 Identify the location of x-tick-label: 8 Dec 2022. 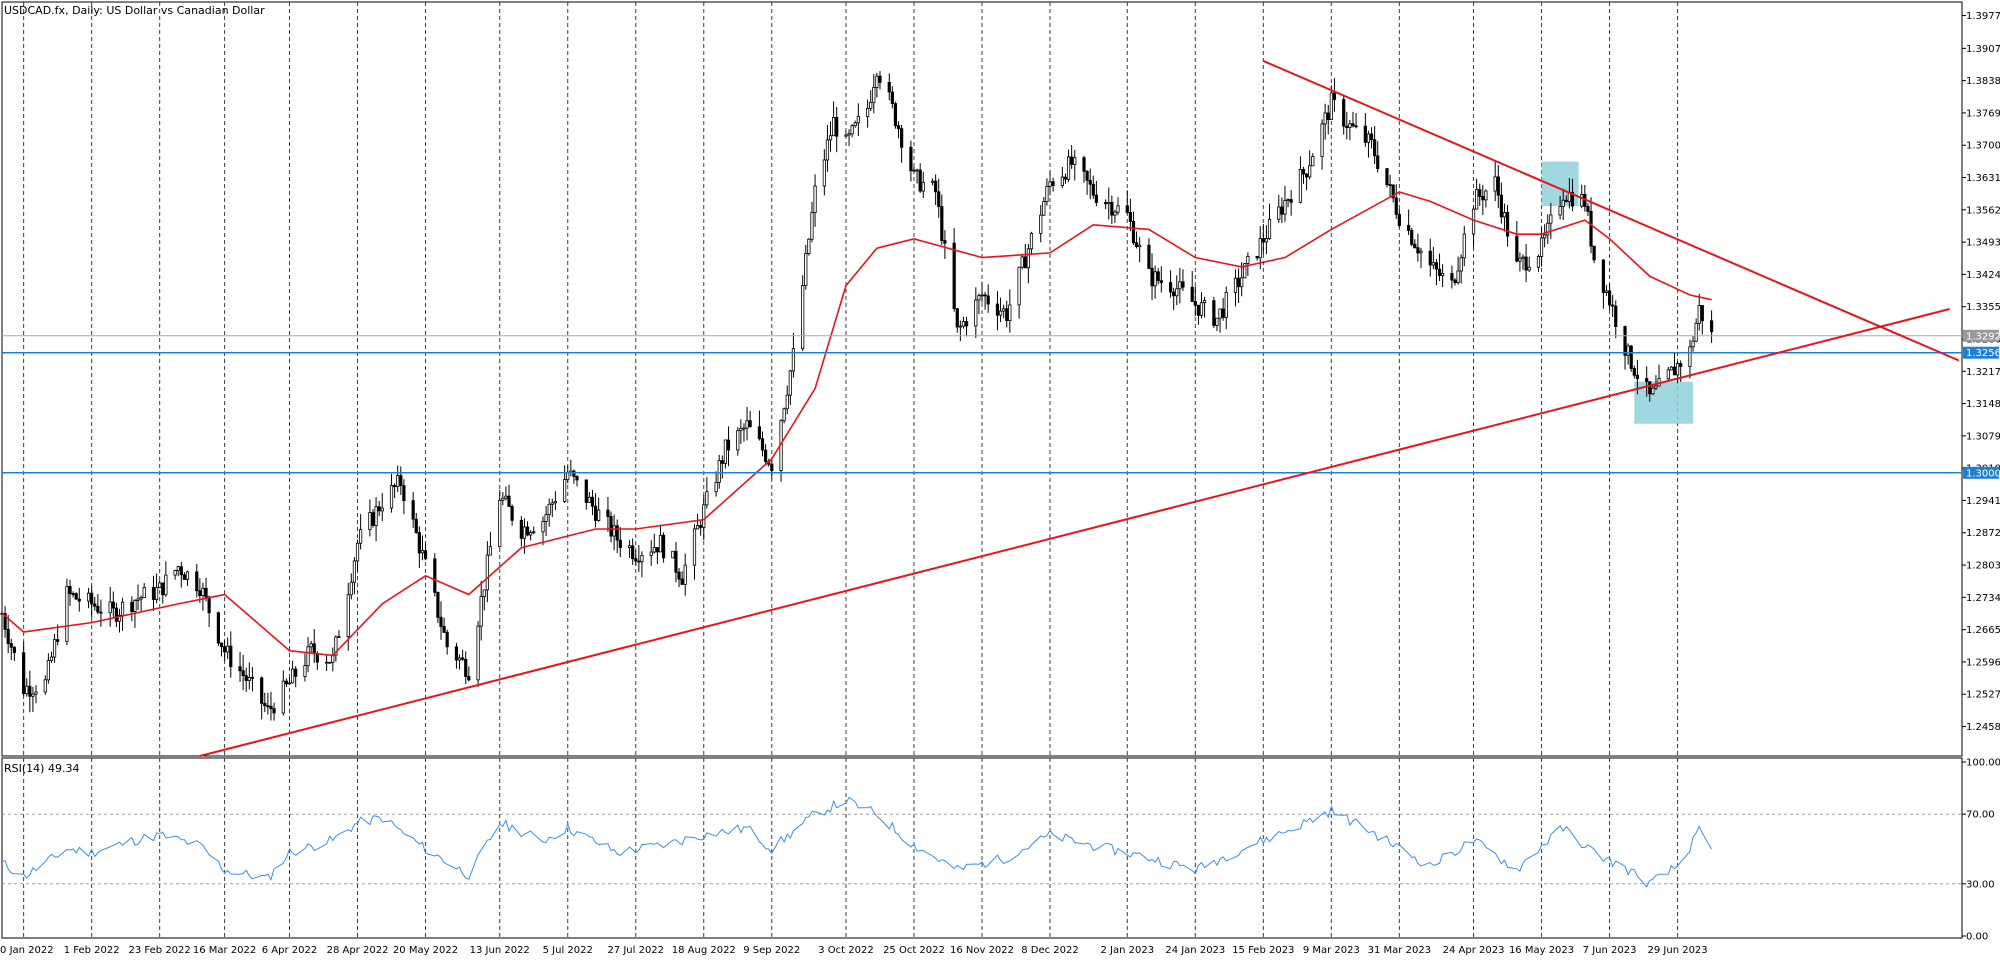
(1050, 950).